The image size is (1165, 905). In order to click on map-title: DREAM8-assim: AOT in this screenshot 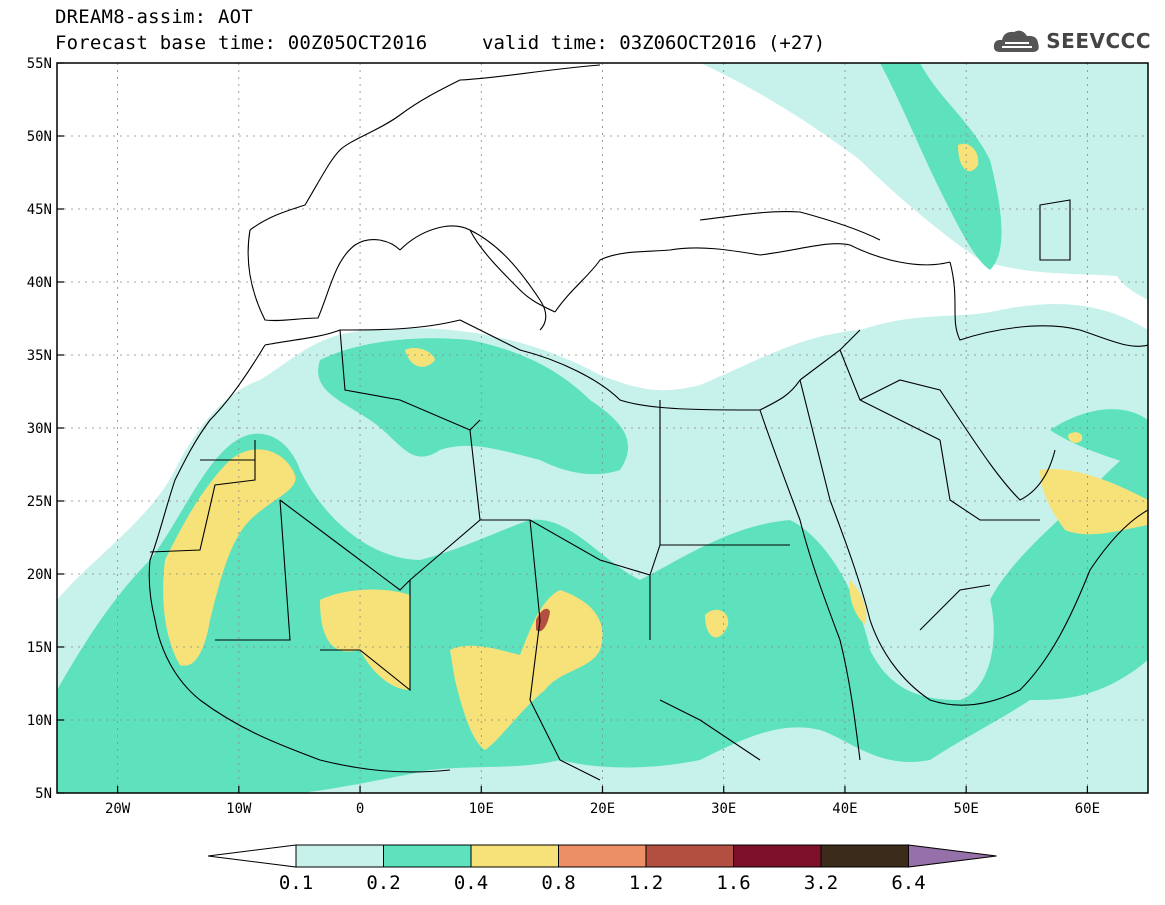, I will do `click(154, 17)`.